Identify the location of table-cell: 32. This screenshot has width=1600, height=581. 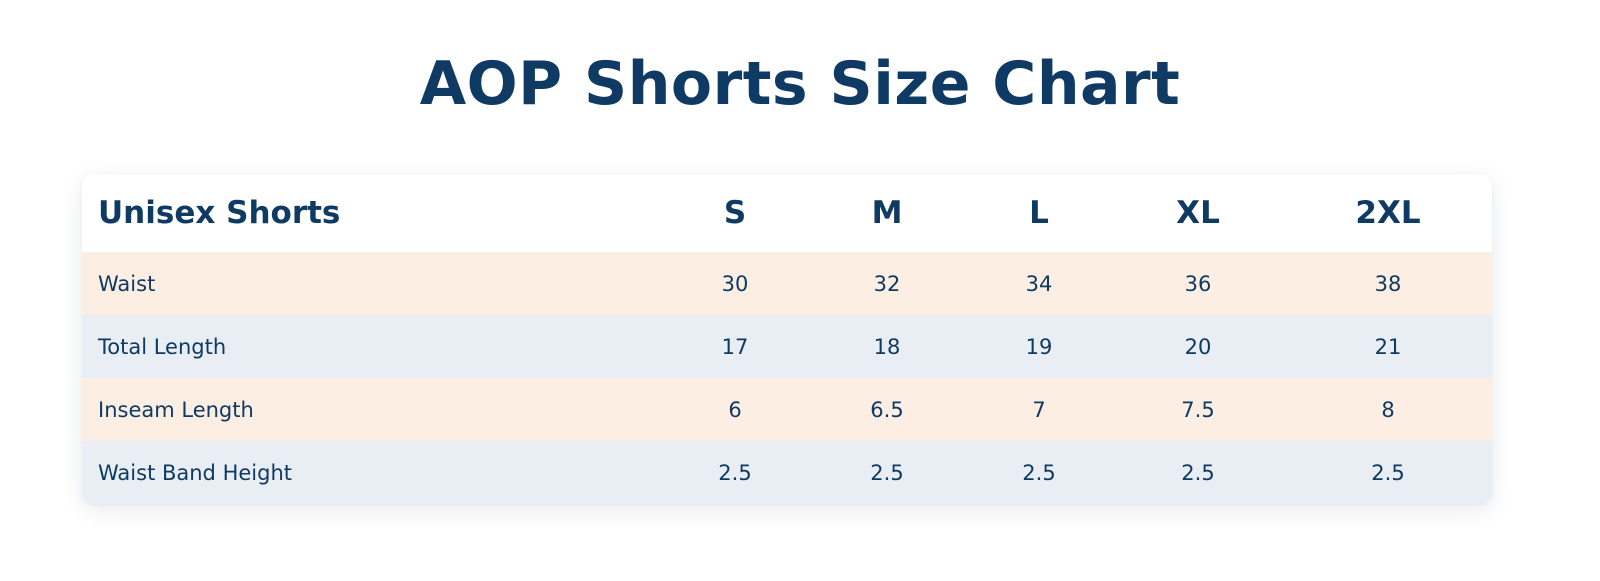
(887, 283).